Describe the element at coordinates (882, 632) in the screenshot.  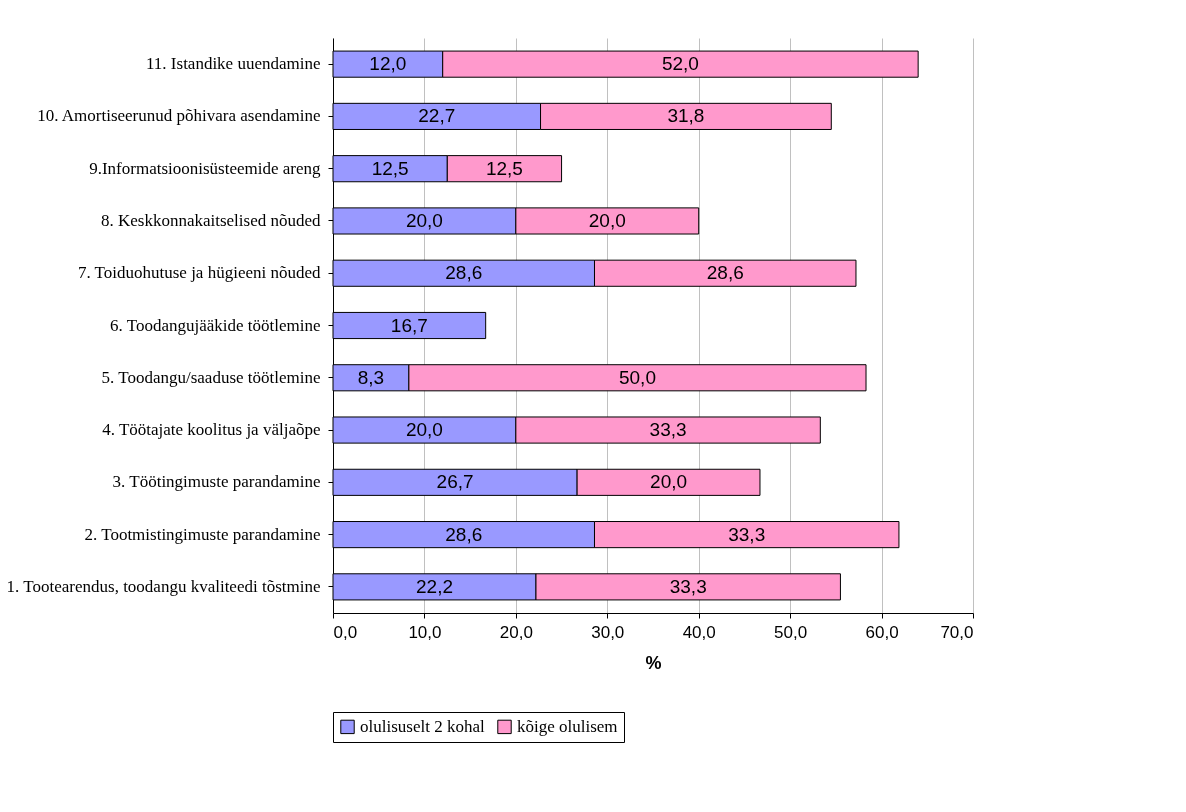
I see `x-tick-label: 60,0` at that location.